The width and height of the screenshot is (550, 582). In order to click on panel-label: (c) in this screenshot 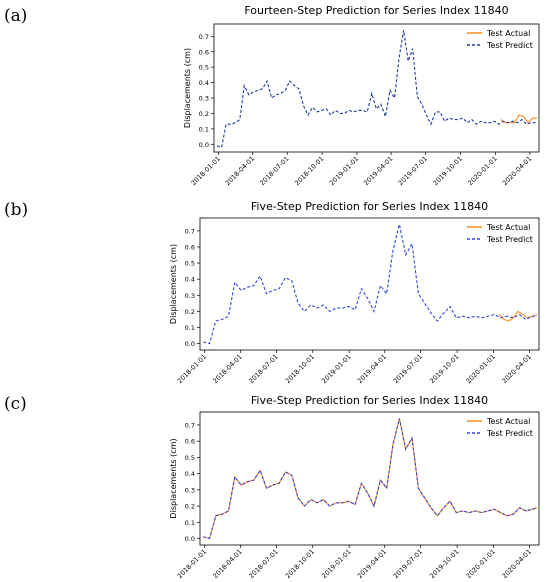, I will do `click(15, 404)`.